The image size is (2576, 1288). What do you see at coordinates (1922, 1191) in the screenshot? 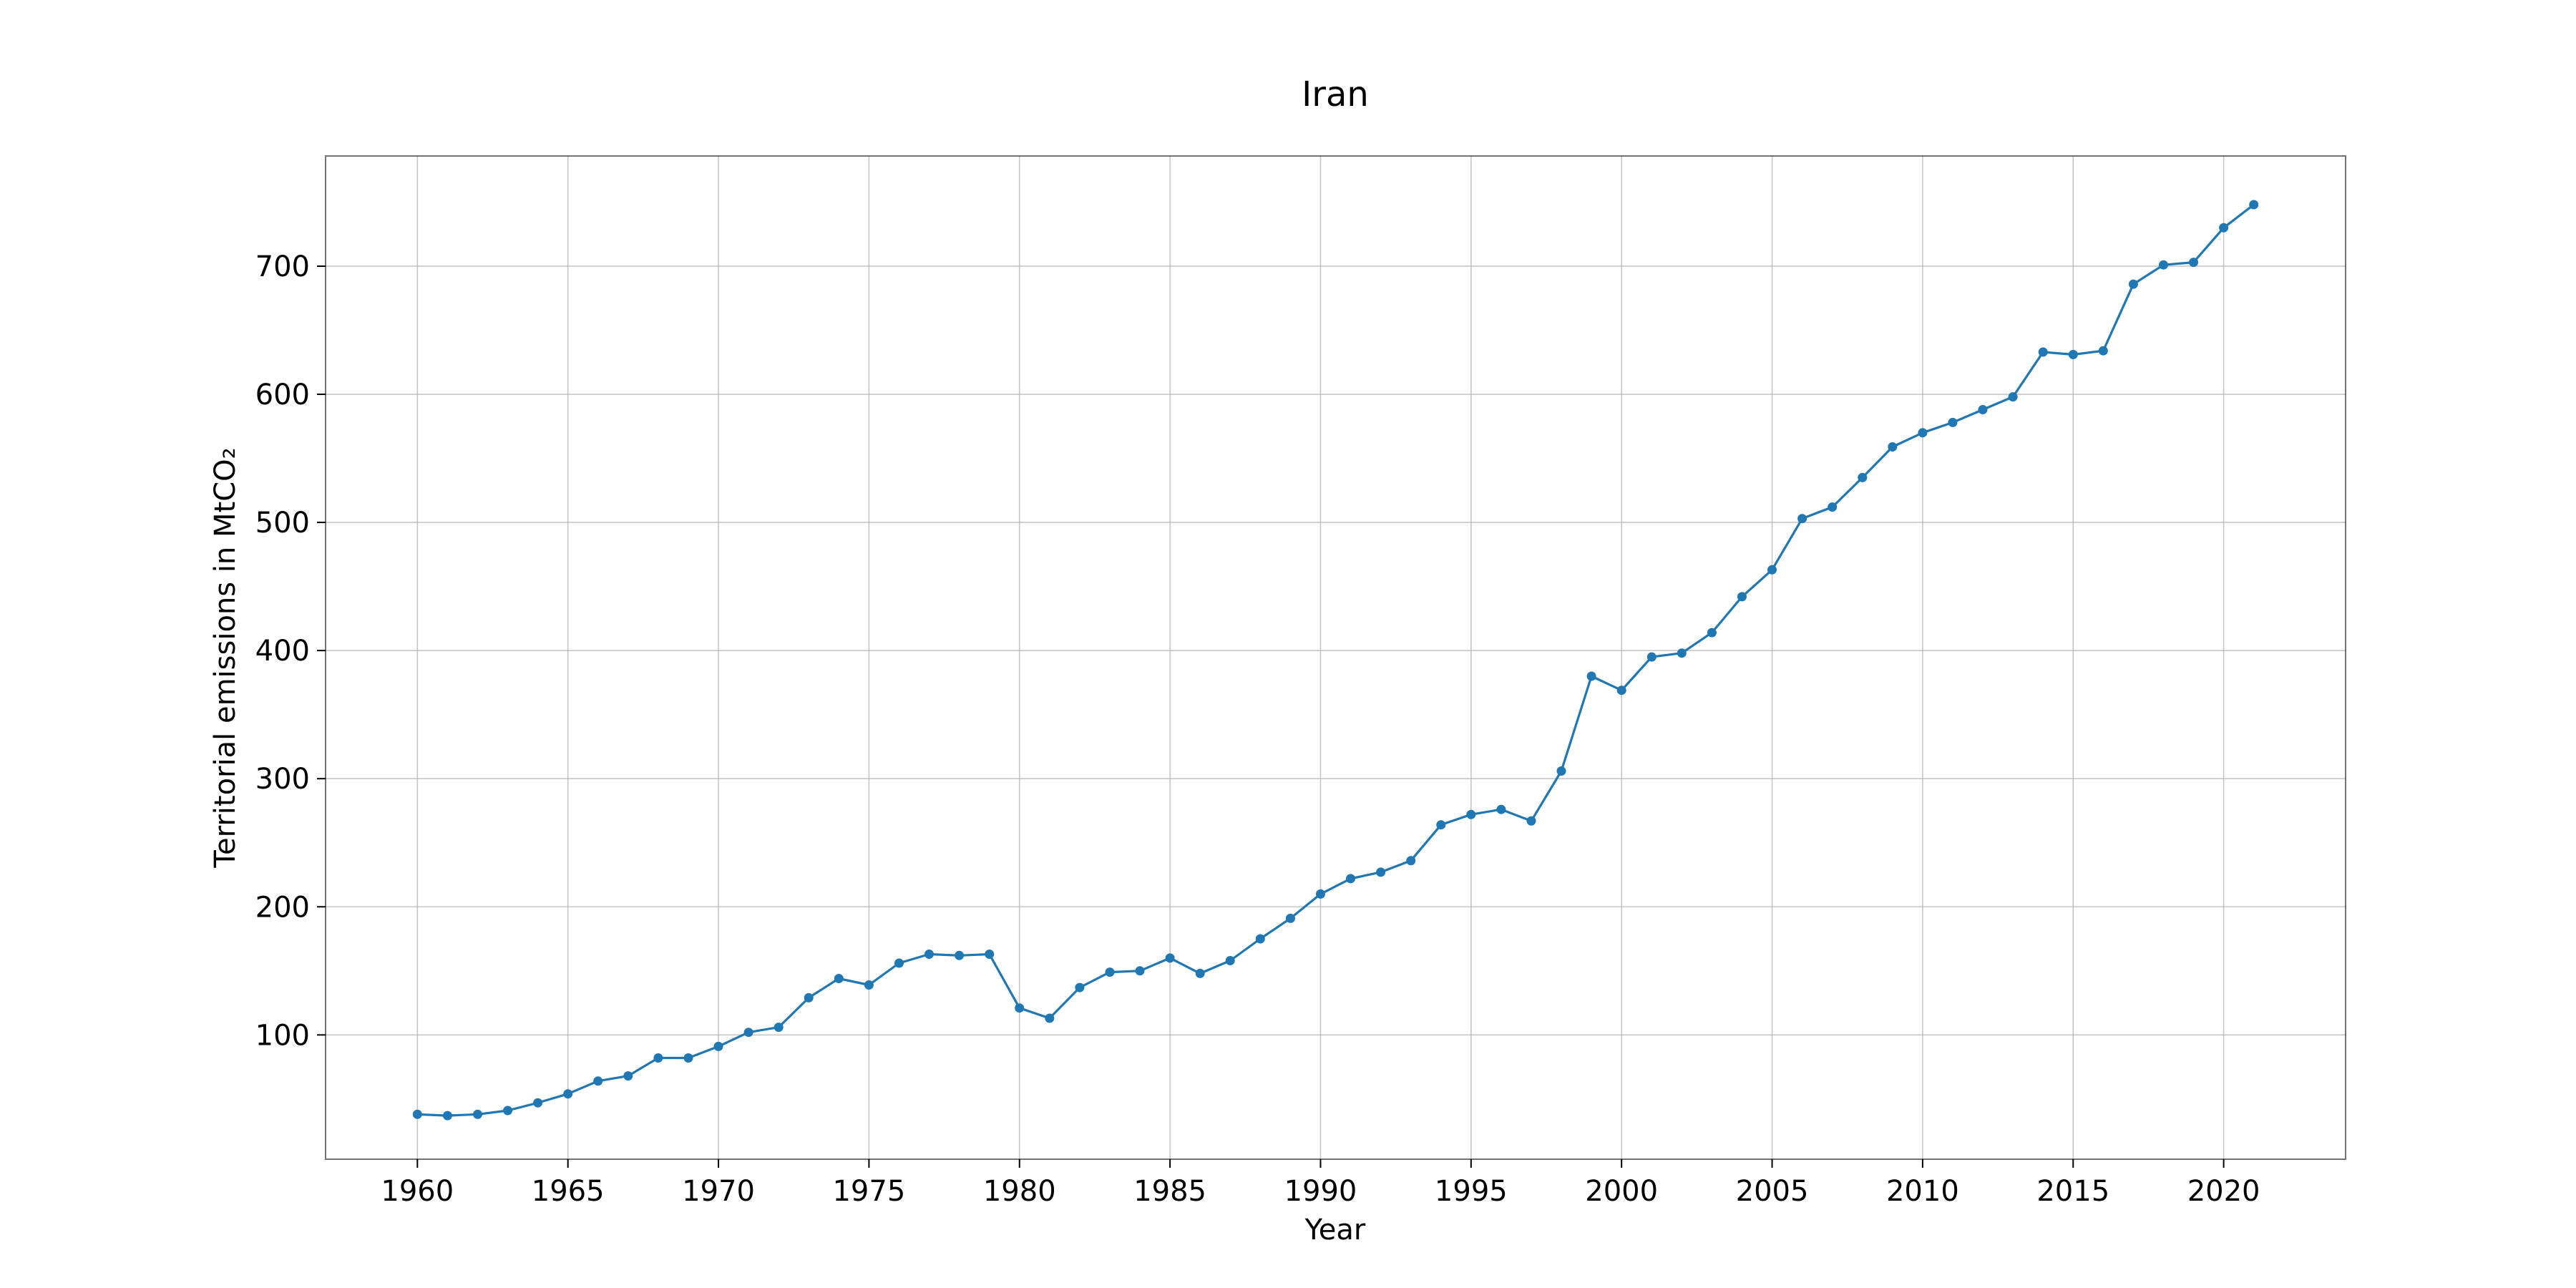
I see `x-tick-label: 2010` at bounding box center [1922, 1191].